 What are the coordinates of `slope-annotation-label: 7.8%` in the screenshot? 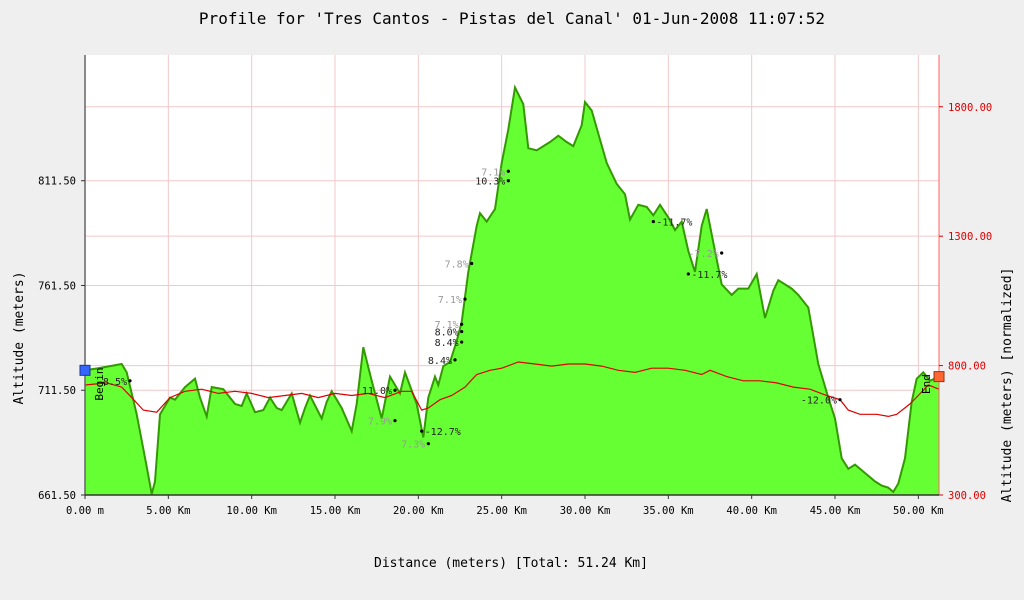 It's located at (457, 264).